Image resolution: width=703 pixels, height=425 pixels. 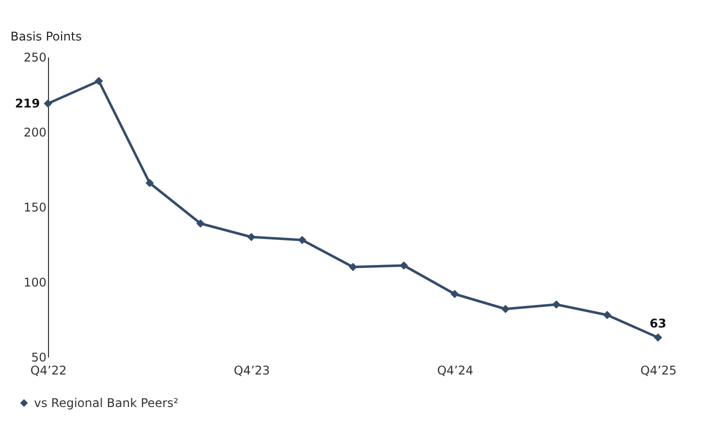 What do you see at coordinates (106, 403) in the screenshot?
I see `legend-label: vs Regional Bank Peers²` at bounding box center [106, 403].